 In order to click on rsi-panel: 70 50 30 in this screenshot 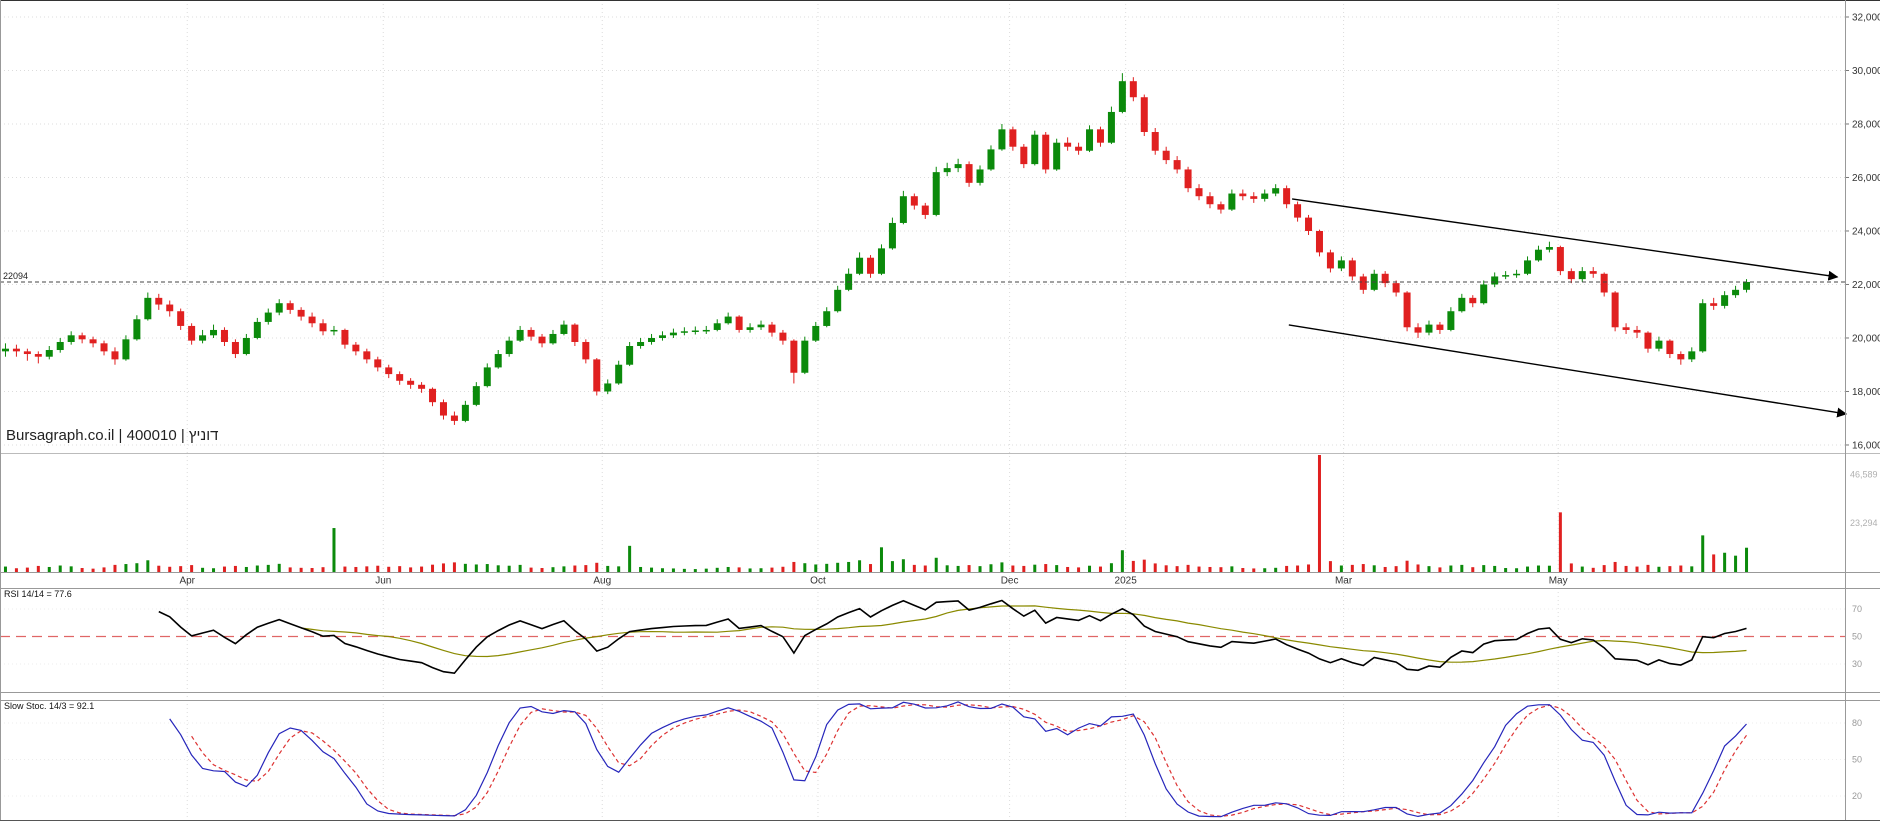, I will do `click(931, 637)`.